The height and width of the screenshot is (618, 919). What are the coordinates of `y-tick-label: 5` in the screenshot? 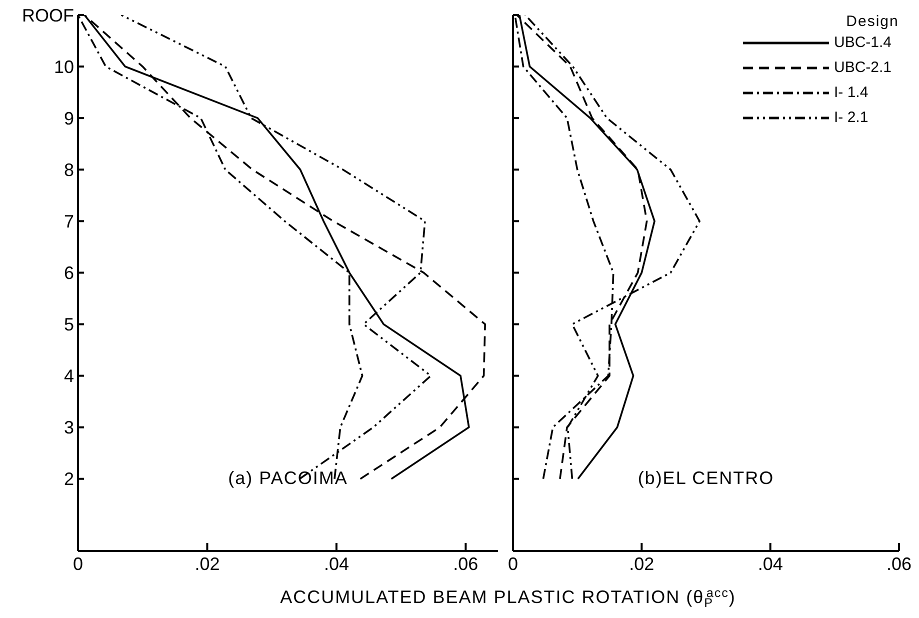 It's located at (69, 324).